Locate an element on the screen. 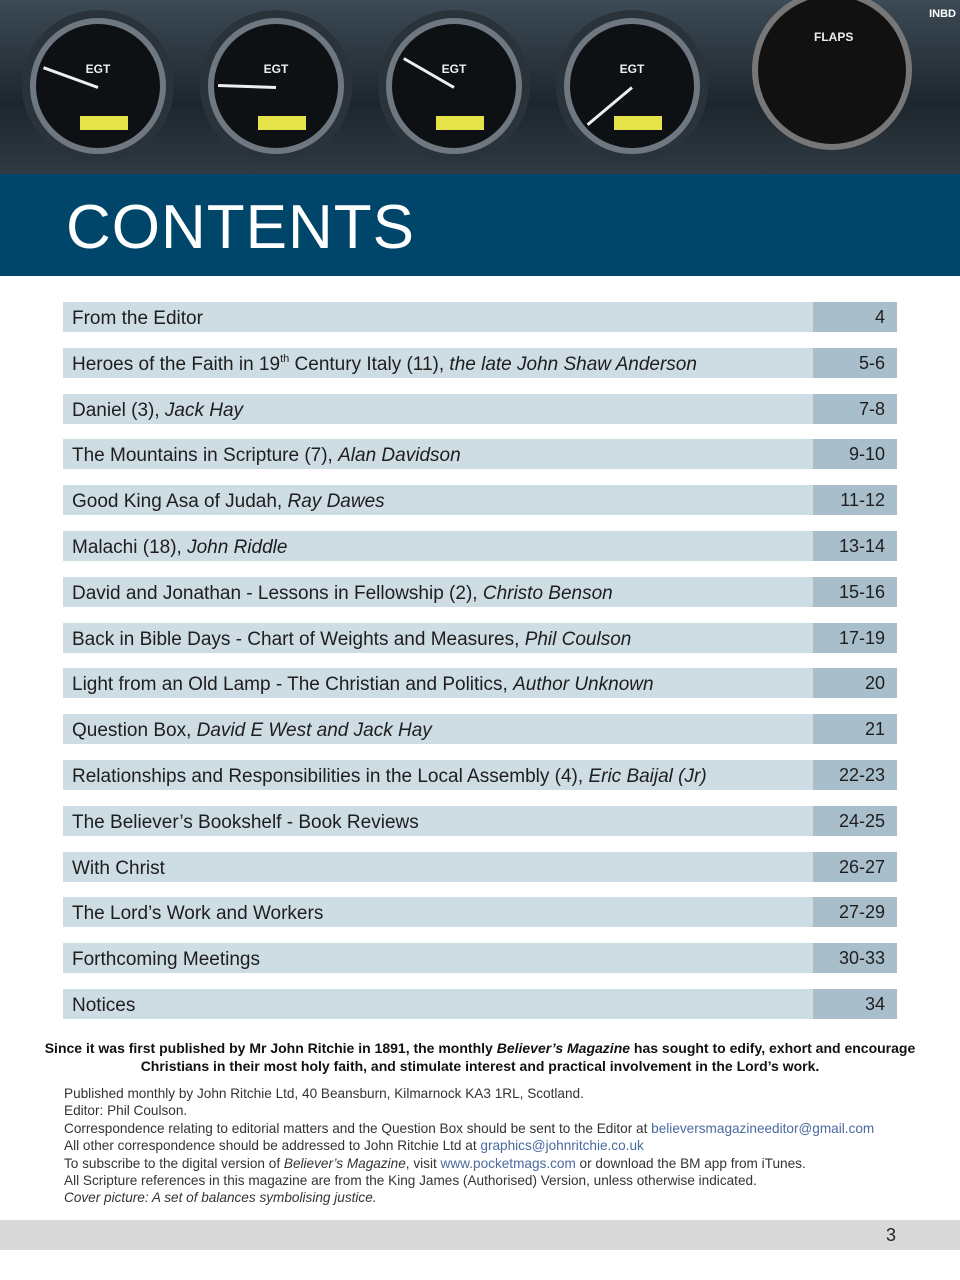  info-text: Believer’s Magazine is located at coordinates (344, 1163).